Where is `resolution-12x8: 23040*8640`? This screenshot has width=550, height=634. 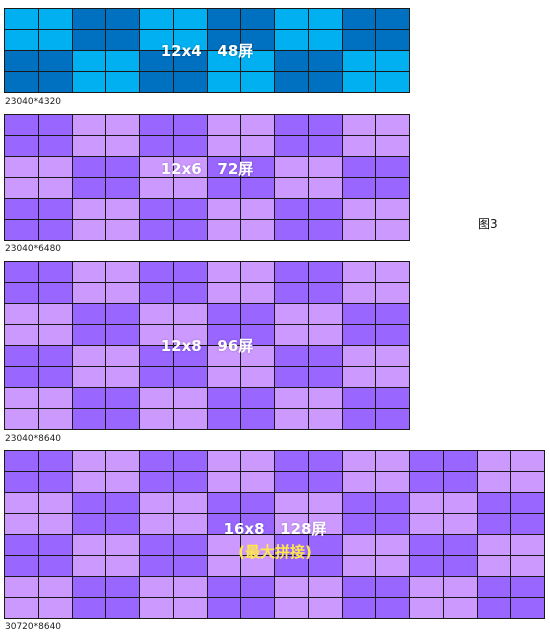 resolution-12x8: 23040*8640 is located at coordinates (33, 439).